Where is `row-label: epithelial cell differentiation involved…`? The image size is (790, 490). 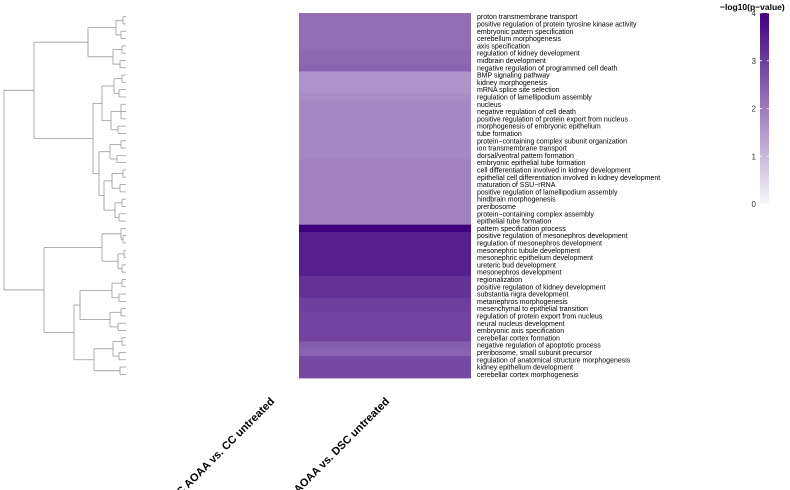
row-label: epithelial cell differentiation involved… is located at coordinates (568, 178).